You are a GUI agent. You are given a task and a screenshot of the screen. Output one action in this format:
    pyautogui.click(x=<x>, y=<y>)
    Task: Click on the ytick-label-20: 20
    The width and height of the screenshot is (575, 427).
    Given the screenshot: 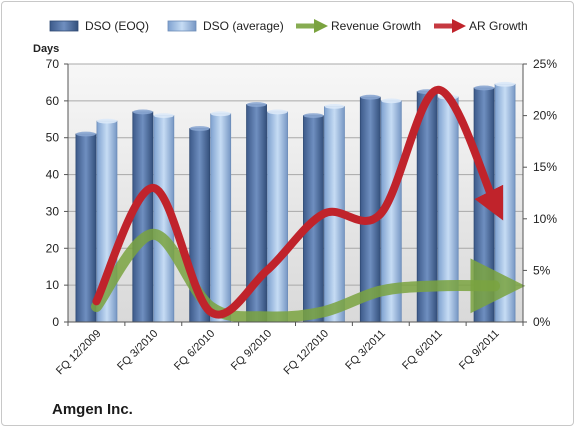 What is the action you would take?
    pyautogui.click(x=53, y=248)
    